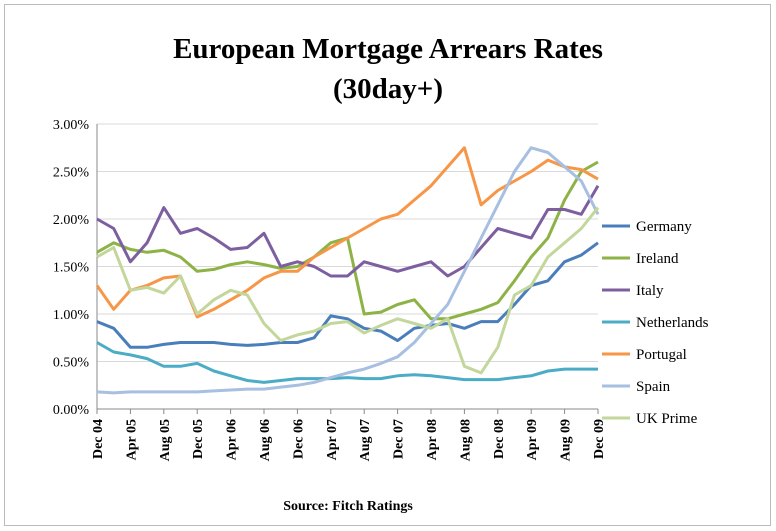 Image resolution: width=776 pixels, height=531 pixels. I want to click on x-tick-label: Aug 05, so click(165, 440).